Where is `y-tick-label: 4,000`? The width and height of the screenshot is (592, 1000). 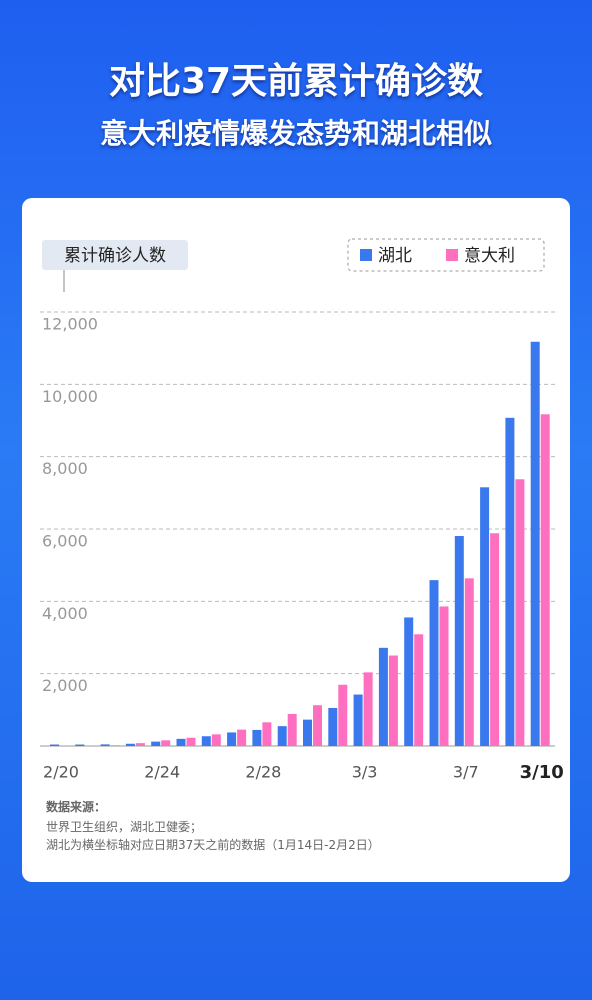 y-tick-label: 4,000 is located at coordinates (65, 613).